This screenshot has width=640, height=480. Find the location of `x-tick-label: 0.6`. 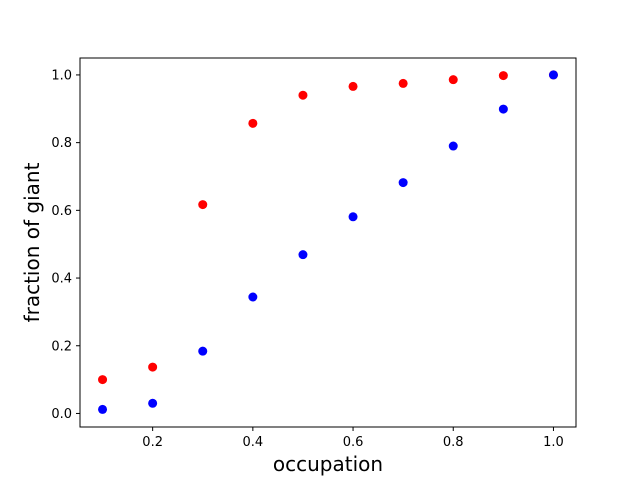

x-tick-label: 0.6 is located at coordinates (353, 442).